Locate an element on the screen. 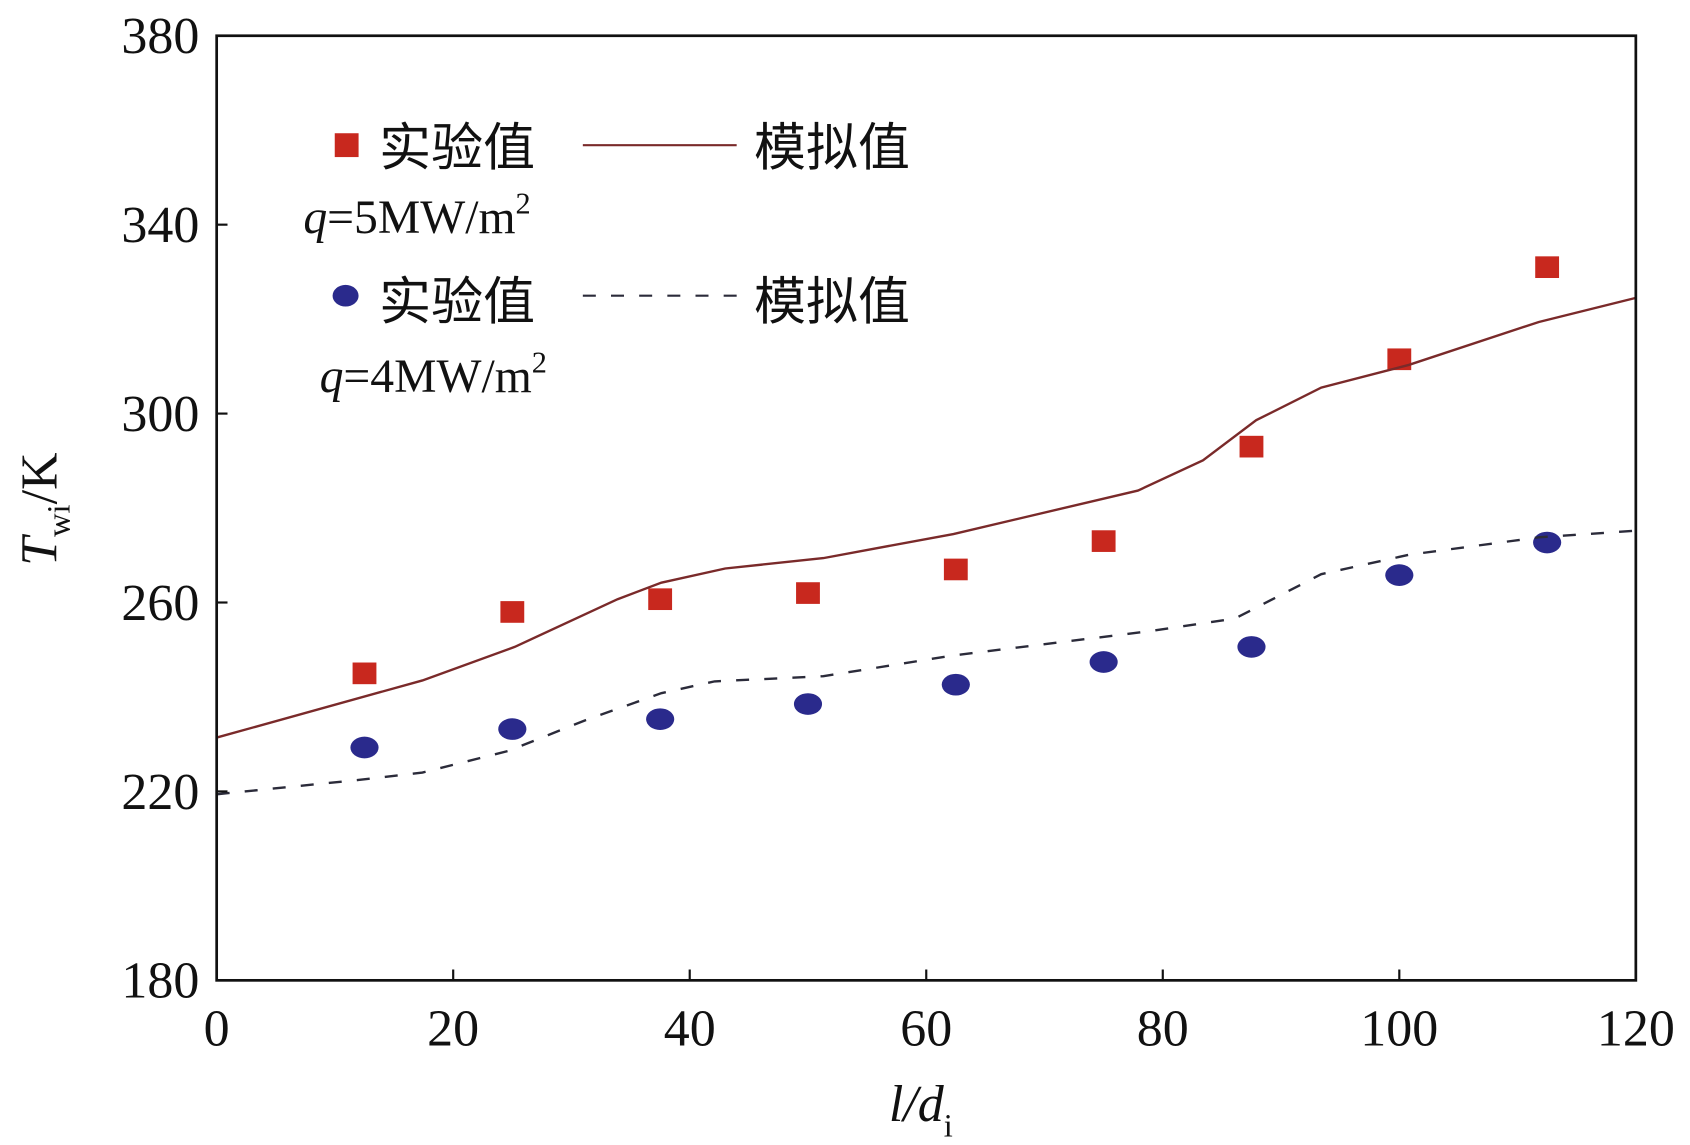 The image size is (1690, 1145). y-tick-label: 300 is located at coordinates (160, 414).